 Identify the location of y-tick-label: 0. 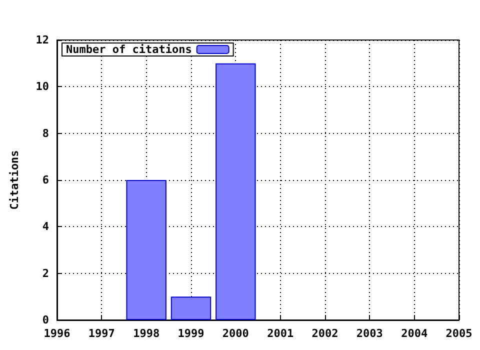
(45, 320).